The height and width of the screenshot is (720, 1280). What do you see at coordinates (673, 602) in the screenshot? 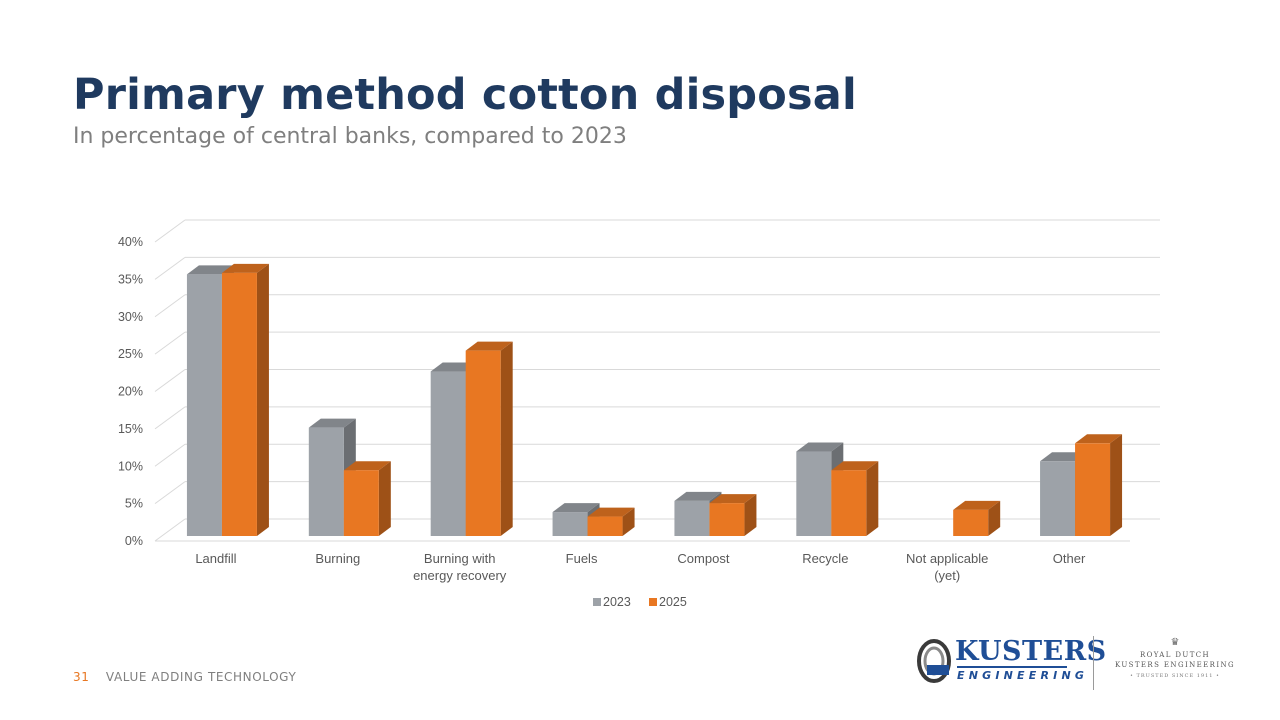
I see `legend-label: 2025` at bounding box center [673, 602].